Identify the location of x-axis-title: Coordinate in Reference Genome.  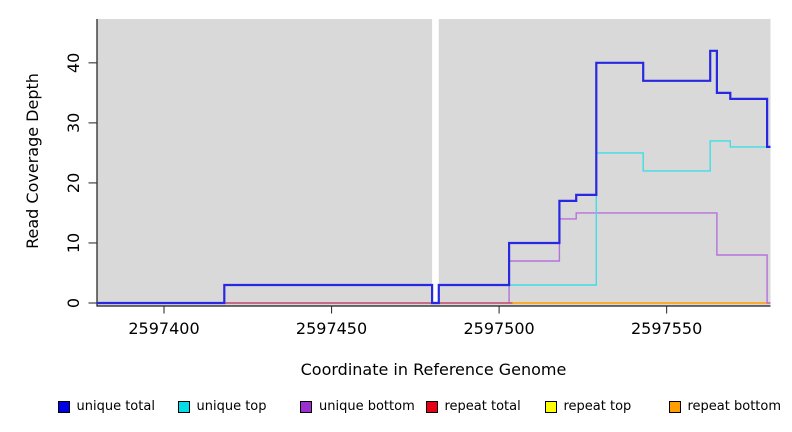
(434, 369).